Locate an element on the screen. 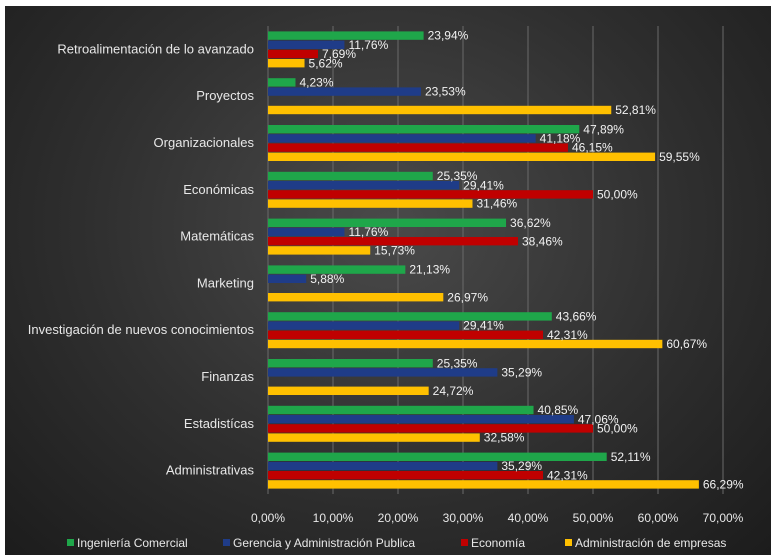 The width and height of the screenshot is (776, 559). category-label: Marketing is located at coordinates (225, 282).